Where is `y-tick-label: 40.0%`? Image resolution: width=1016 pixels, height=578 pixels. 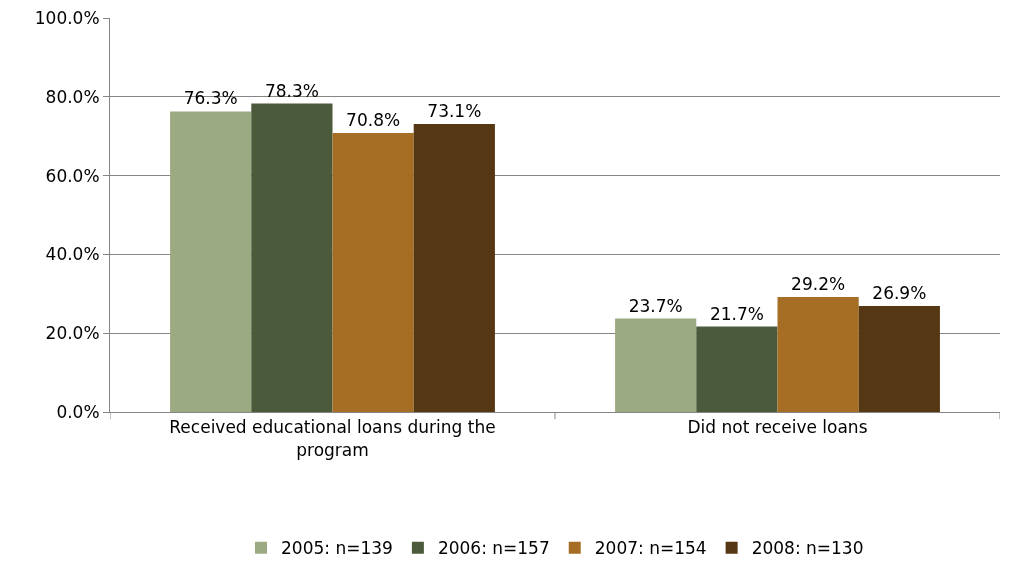 y-tick-label: 40.0% is located at coordinates (72, 254).